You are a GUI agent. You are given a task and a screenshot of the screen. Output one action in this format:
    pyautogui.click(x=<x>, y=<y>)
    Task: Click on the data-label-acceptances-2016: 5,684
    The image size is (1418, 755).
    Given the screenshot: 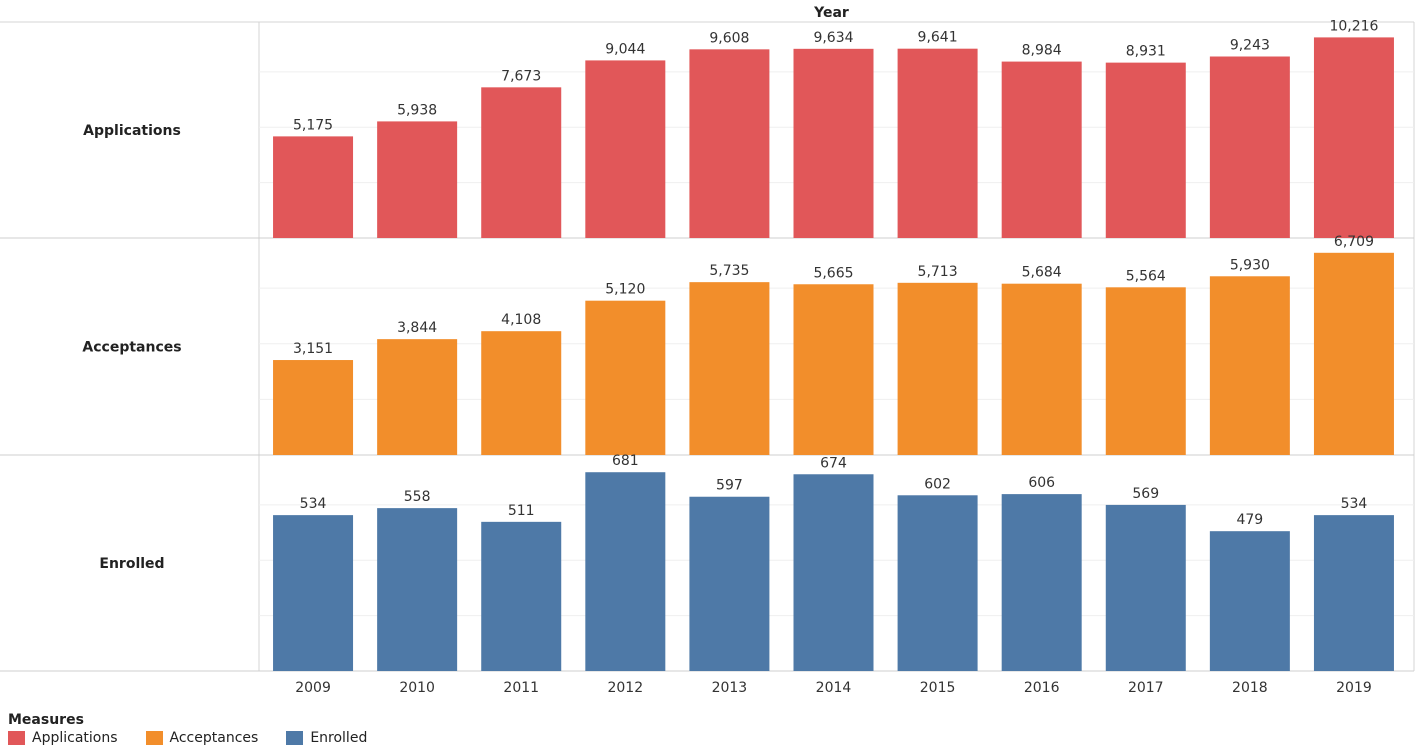 What is the action you would take?
    pyautogui.click(x=1042, y=273)
    